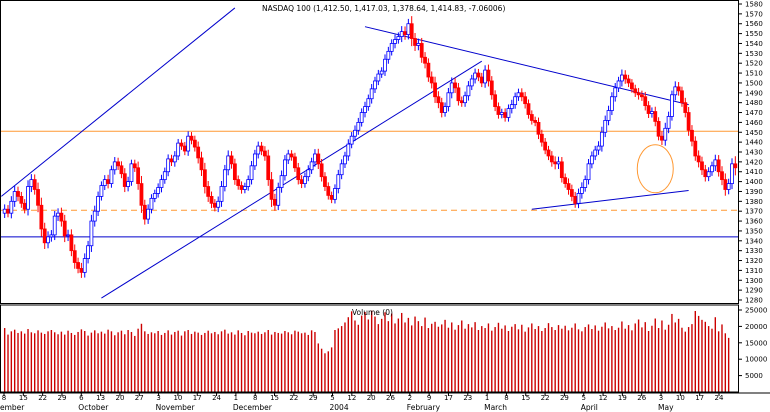  Describe the element at coordinates (754, 376) in the screenshot. I see `volume-tick-label: 5000` at that location.